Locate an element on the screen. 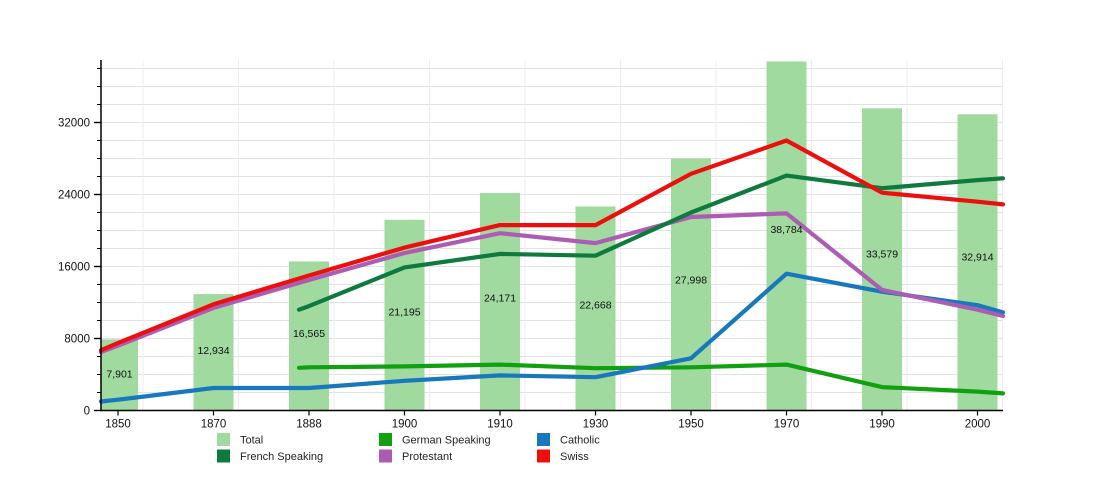 The width and height of the screenshot is (1100, 500). x-tick-label: 1850 is located at coordinates (118, 425).